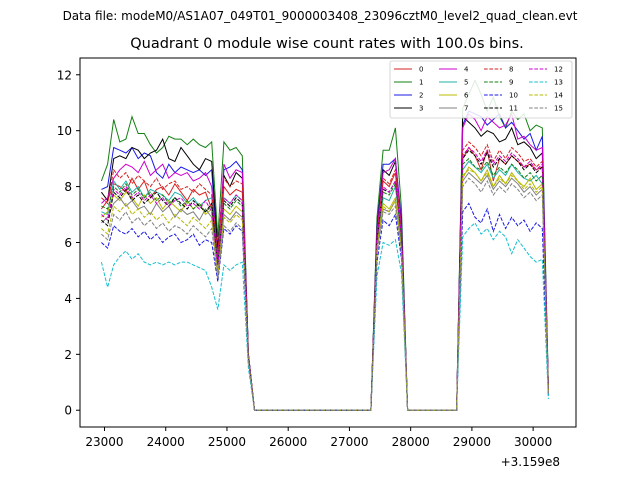  Describe the element at coordinates (227, 442) in the screenshot. I see `x-tick-label: 25000` at that location.